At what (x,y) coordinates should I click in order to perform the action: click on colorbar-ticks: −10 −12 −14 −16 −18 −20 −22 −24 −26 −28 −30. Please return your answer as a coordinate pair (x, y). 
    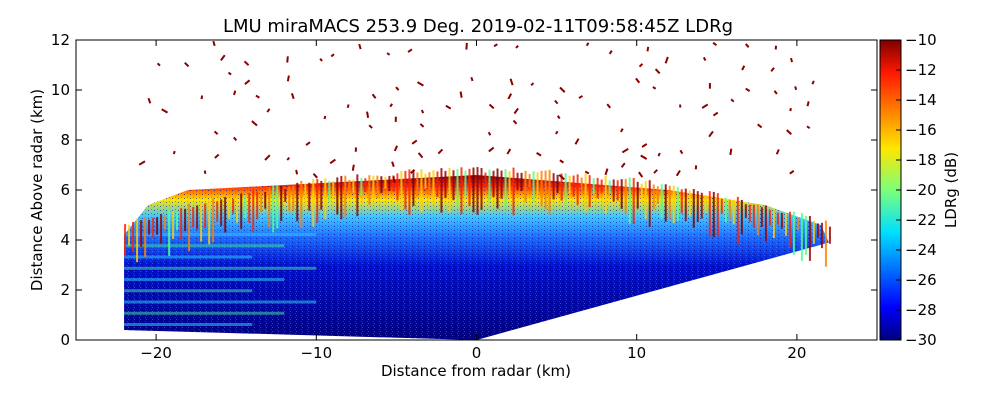
    Looking at the image, I should click on (916, 190).